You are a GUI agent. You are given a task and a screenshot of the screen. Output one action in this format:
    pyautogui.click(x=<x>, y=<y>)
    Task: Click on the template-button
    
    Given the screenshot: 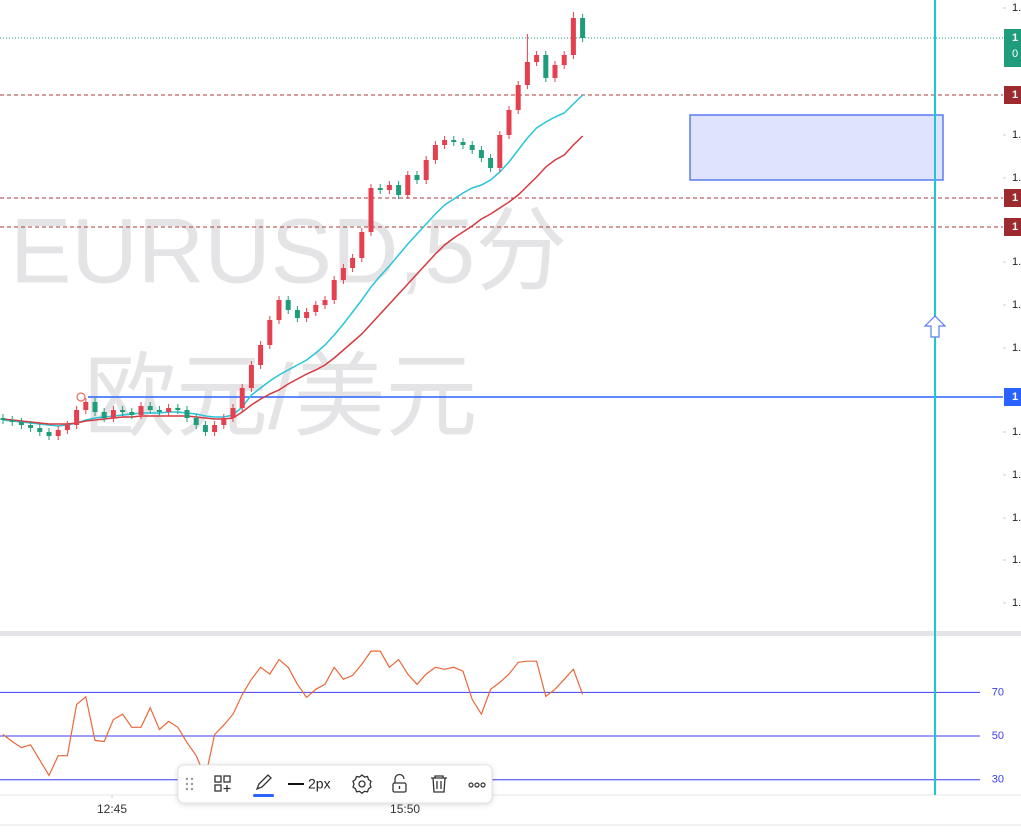 What is the action you would take?
    pyautogui.click(x=222, y=783)
    